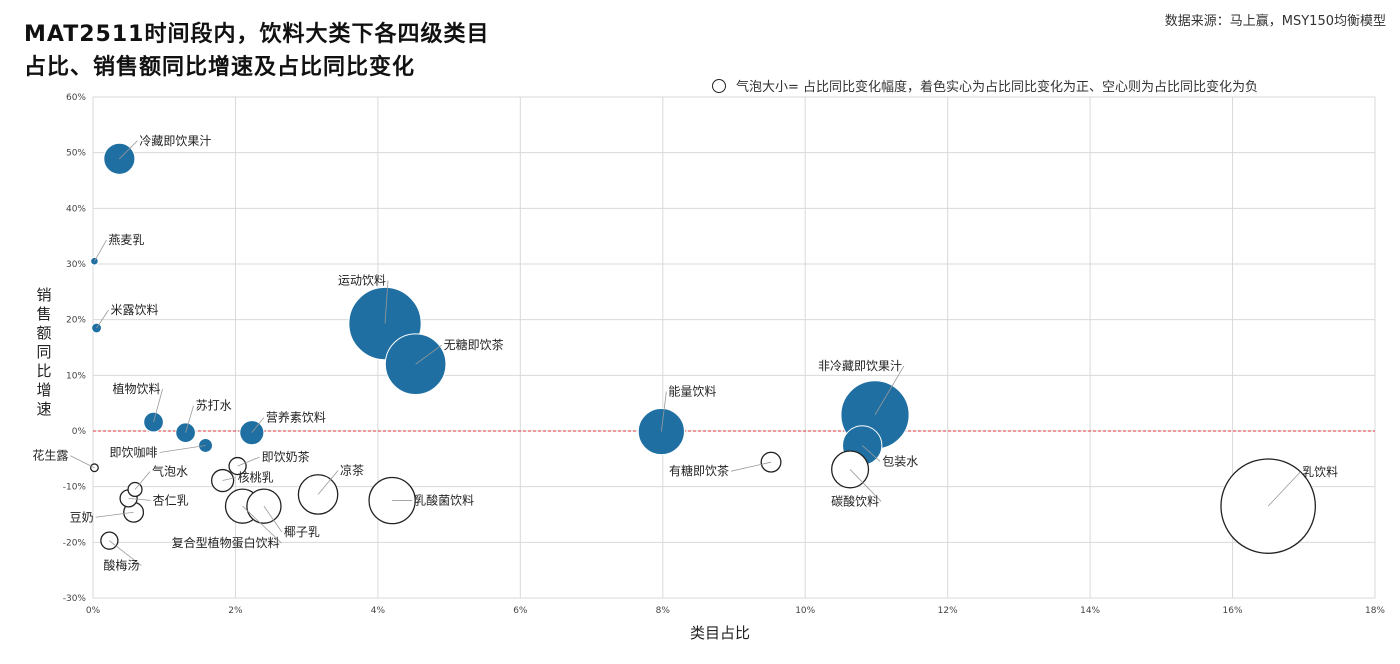  What do you see at coordinates (805, 611) in the screenshot?
I see `x-tick-label: 10%` at bounding box center [805, 611].